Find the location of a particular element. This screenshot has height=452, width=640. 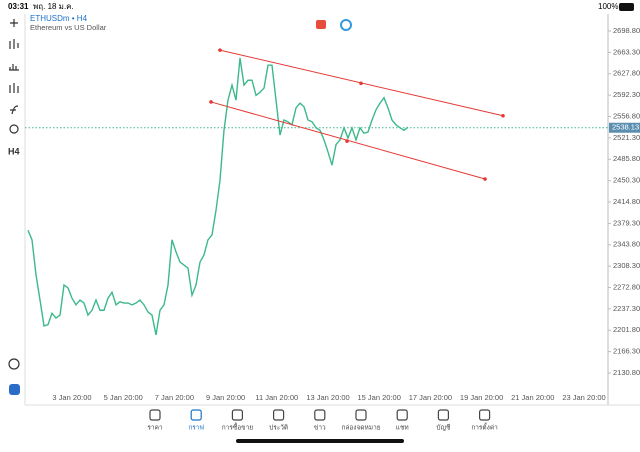

nav-label: บัญชี is located at coordinates (443, 428).